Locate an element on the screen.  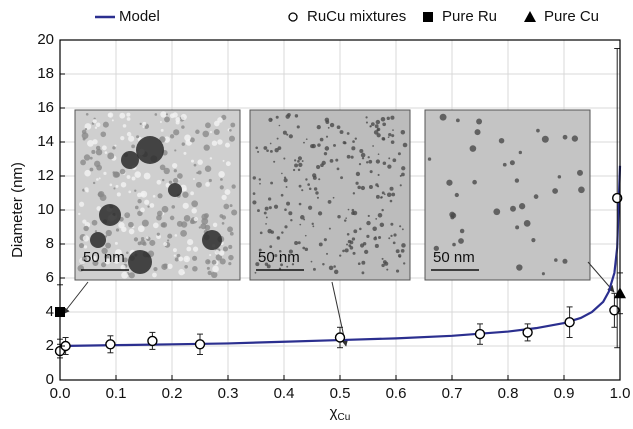
y-tick-label: 6 is located at coordinates (50, 277).